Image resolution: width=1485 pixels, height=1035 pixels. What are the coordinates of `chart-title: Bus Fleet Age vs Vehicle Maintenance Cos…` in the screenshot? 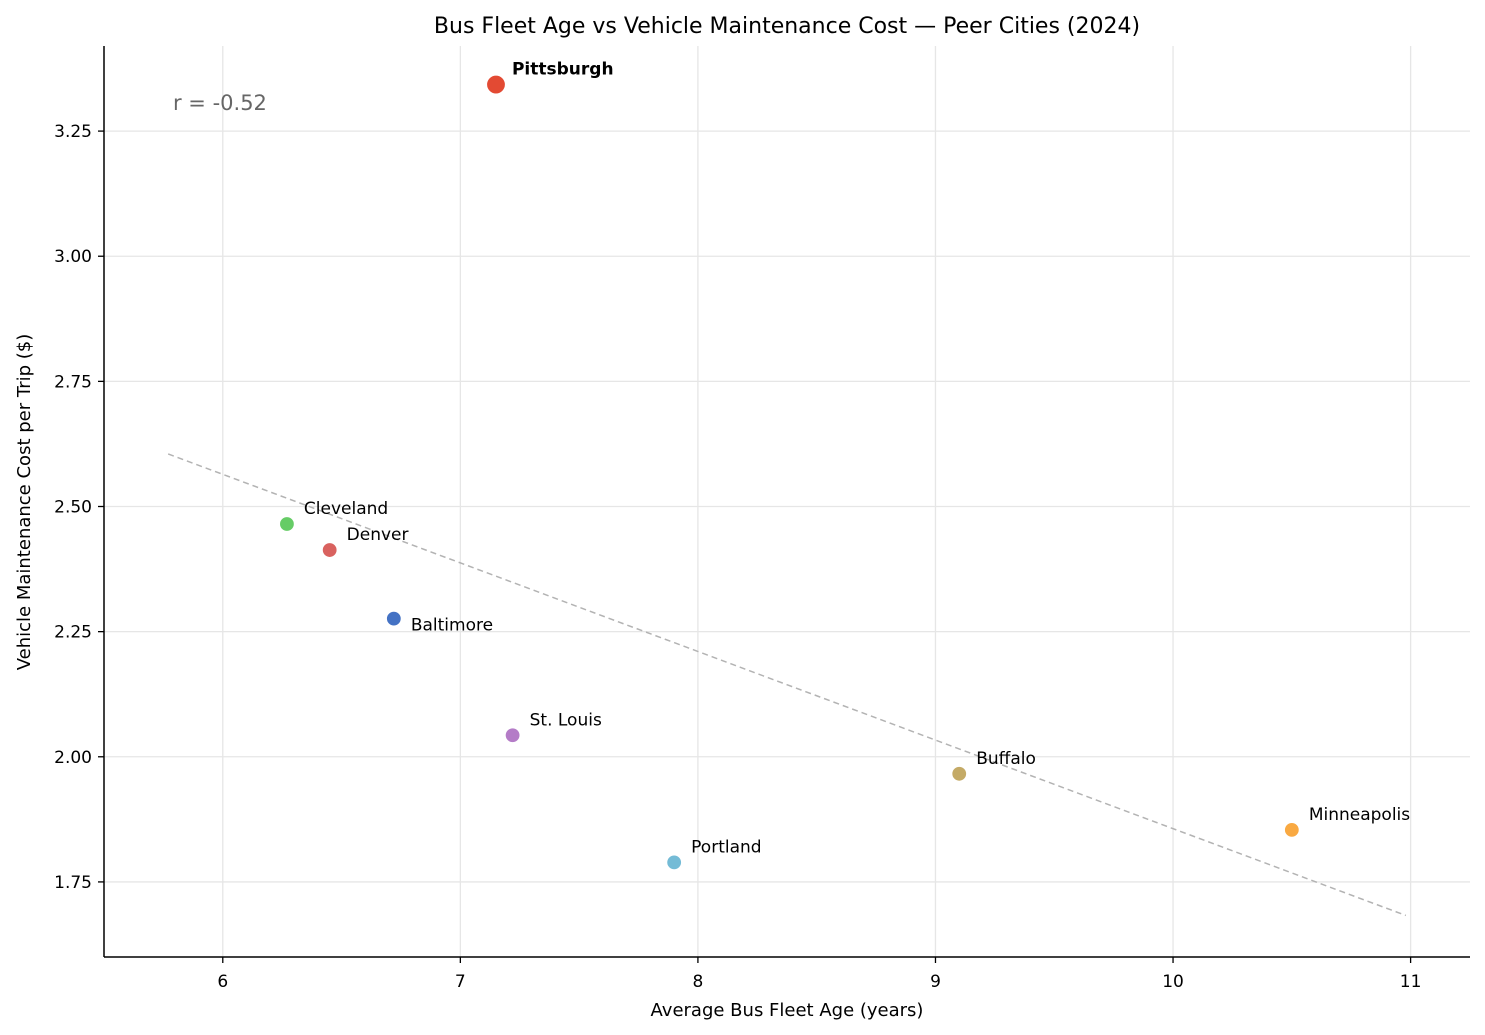 It's located at (787, 26).